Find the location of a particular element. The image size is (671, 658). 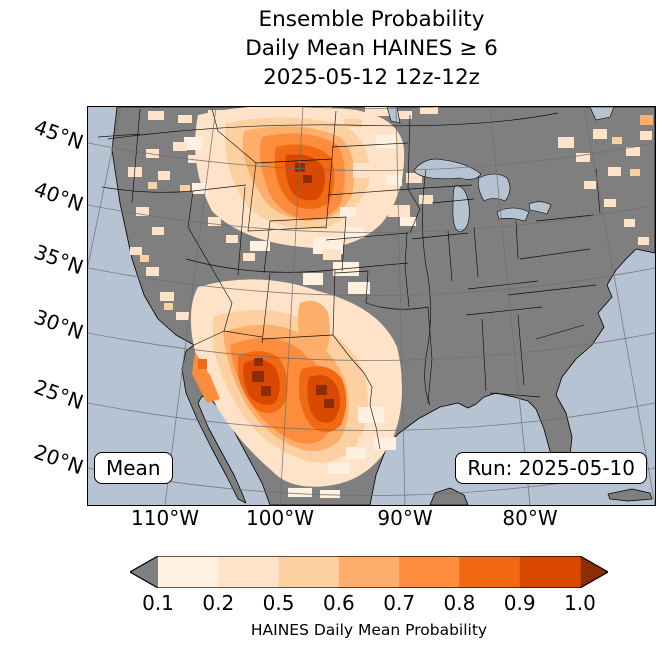

lat-label-25n: 25°N is located at coordinates (58, 394).